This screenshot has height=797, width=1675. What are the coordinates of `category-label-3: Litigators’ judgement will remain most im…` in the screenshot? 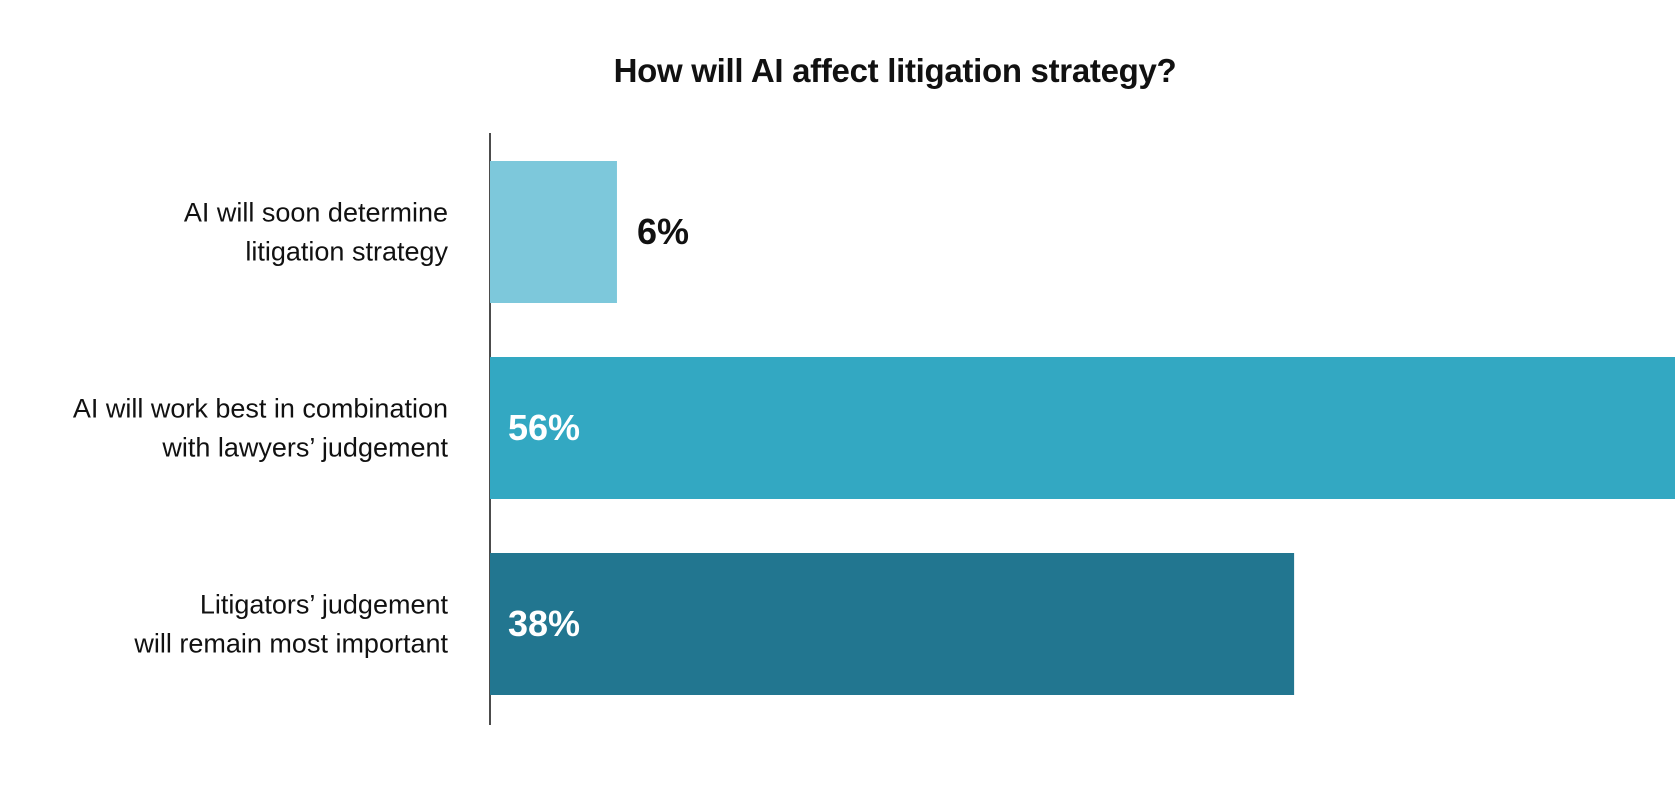 It's located at (290, 624).